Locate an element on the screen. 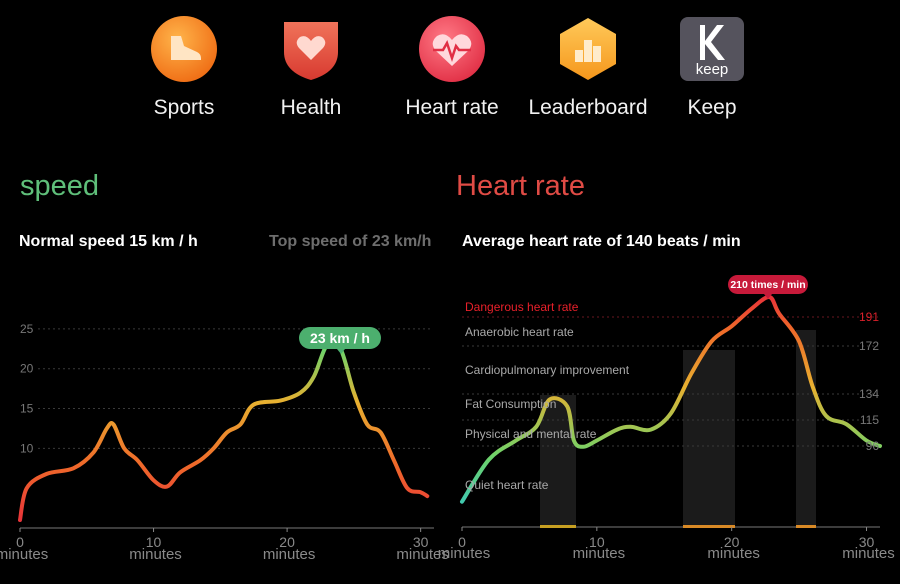 The image size is (900, 584). heart-rate-peak-badge: 210 times / min is located at coordinates (768, 287).